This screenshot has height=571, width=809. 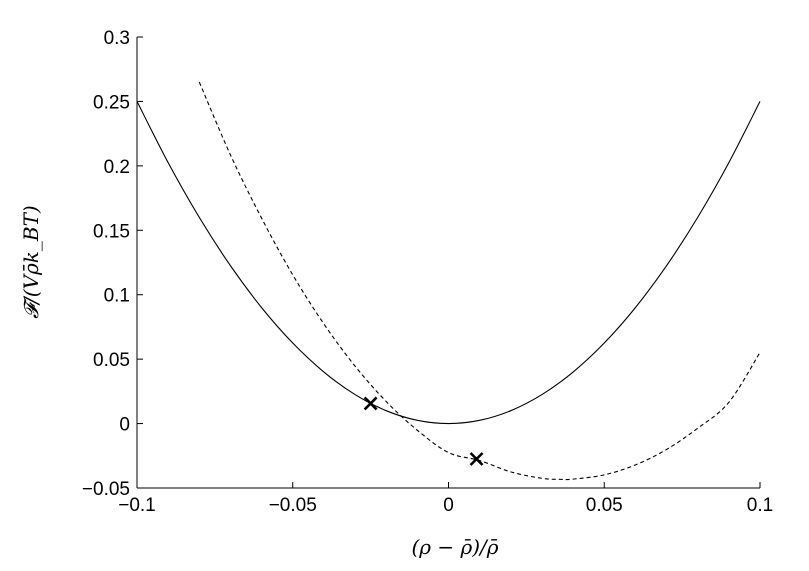 What do you see at coordinates (137, 505) in the screenshot?
I see `x-tick-label: −0.1` at bounding box center [137, 505].